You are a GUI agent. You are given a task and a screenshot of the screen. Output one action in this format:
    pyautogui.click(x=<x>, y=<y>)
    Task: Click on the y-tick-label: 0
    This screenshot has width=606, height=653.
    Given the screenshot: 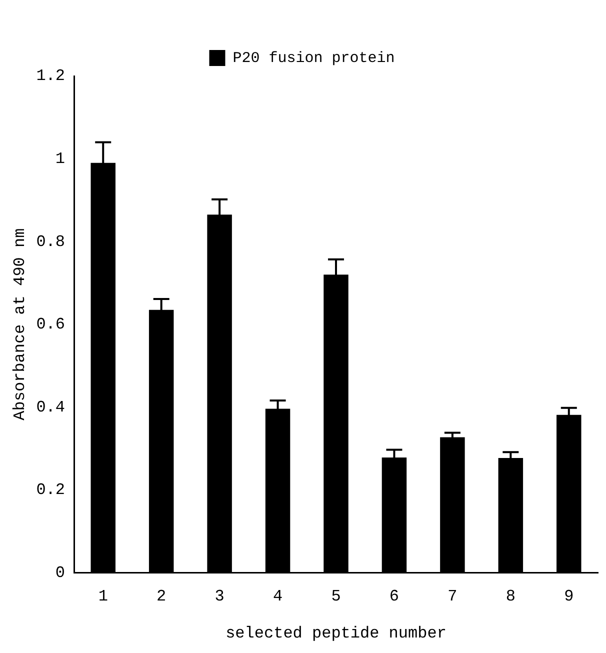 What is the action you would take?
    pyautogui.click(x=60, y=573)
    